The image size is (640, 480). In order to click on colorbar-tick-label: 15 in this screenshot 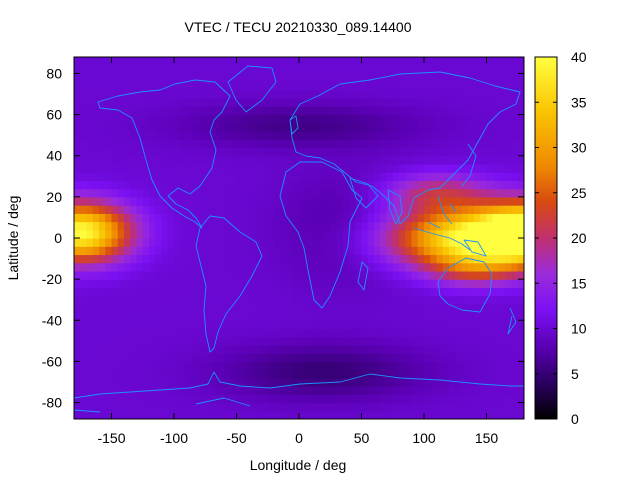, I will do `click(579, 283)`.